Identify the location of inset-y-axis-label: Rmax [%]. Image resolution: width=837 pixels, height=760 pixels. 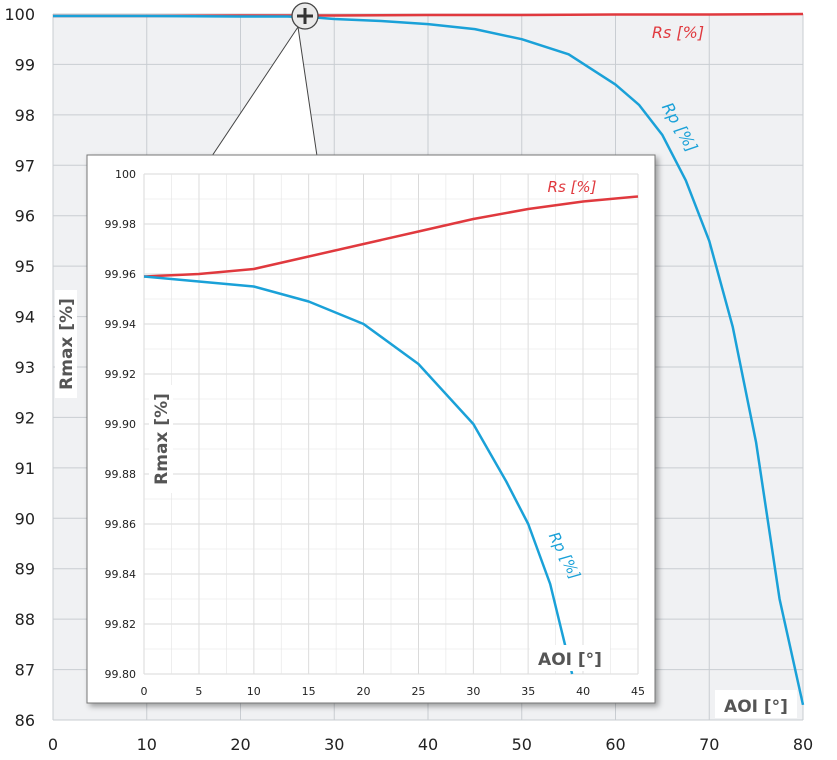
(162, 439).